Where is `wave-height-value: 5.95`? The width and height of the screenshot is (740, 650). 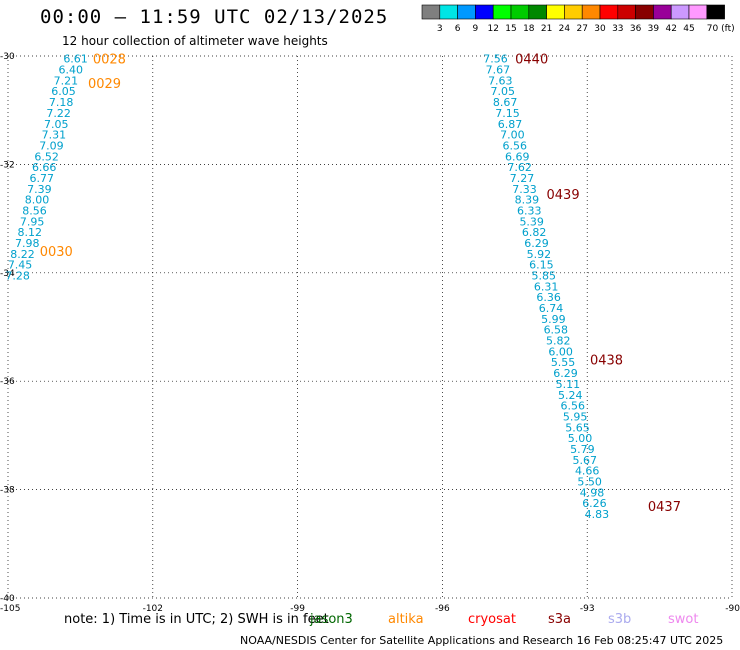 wave-height-value: 5.95 is located at coordinates (575, 416).